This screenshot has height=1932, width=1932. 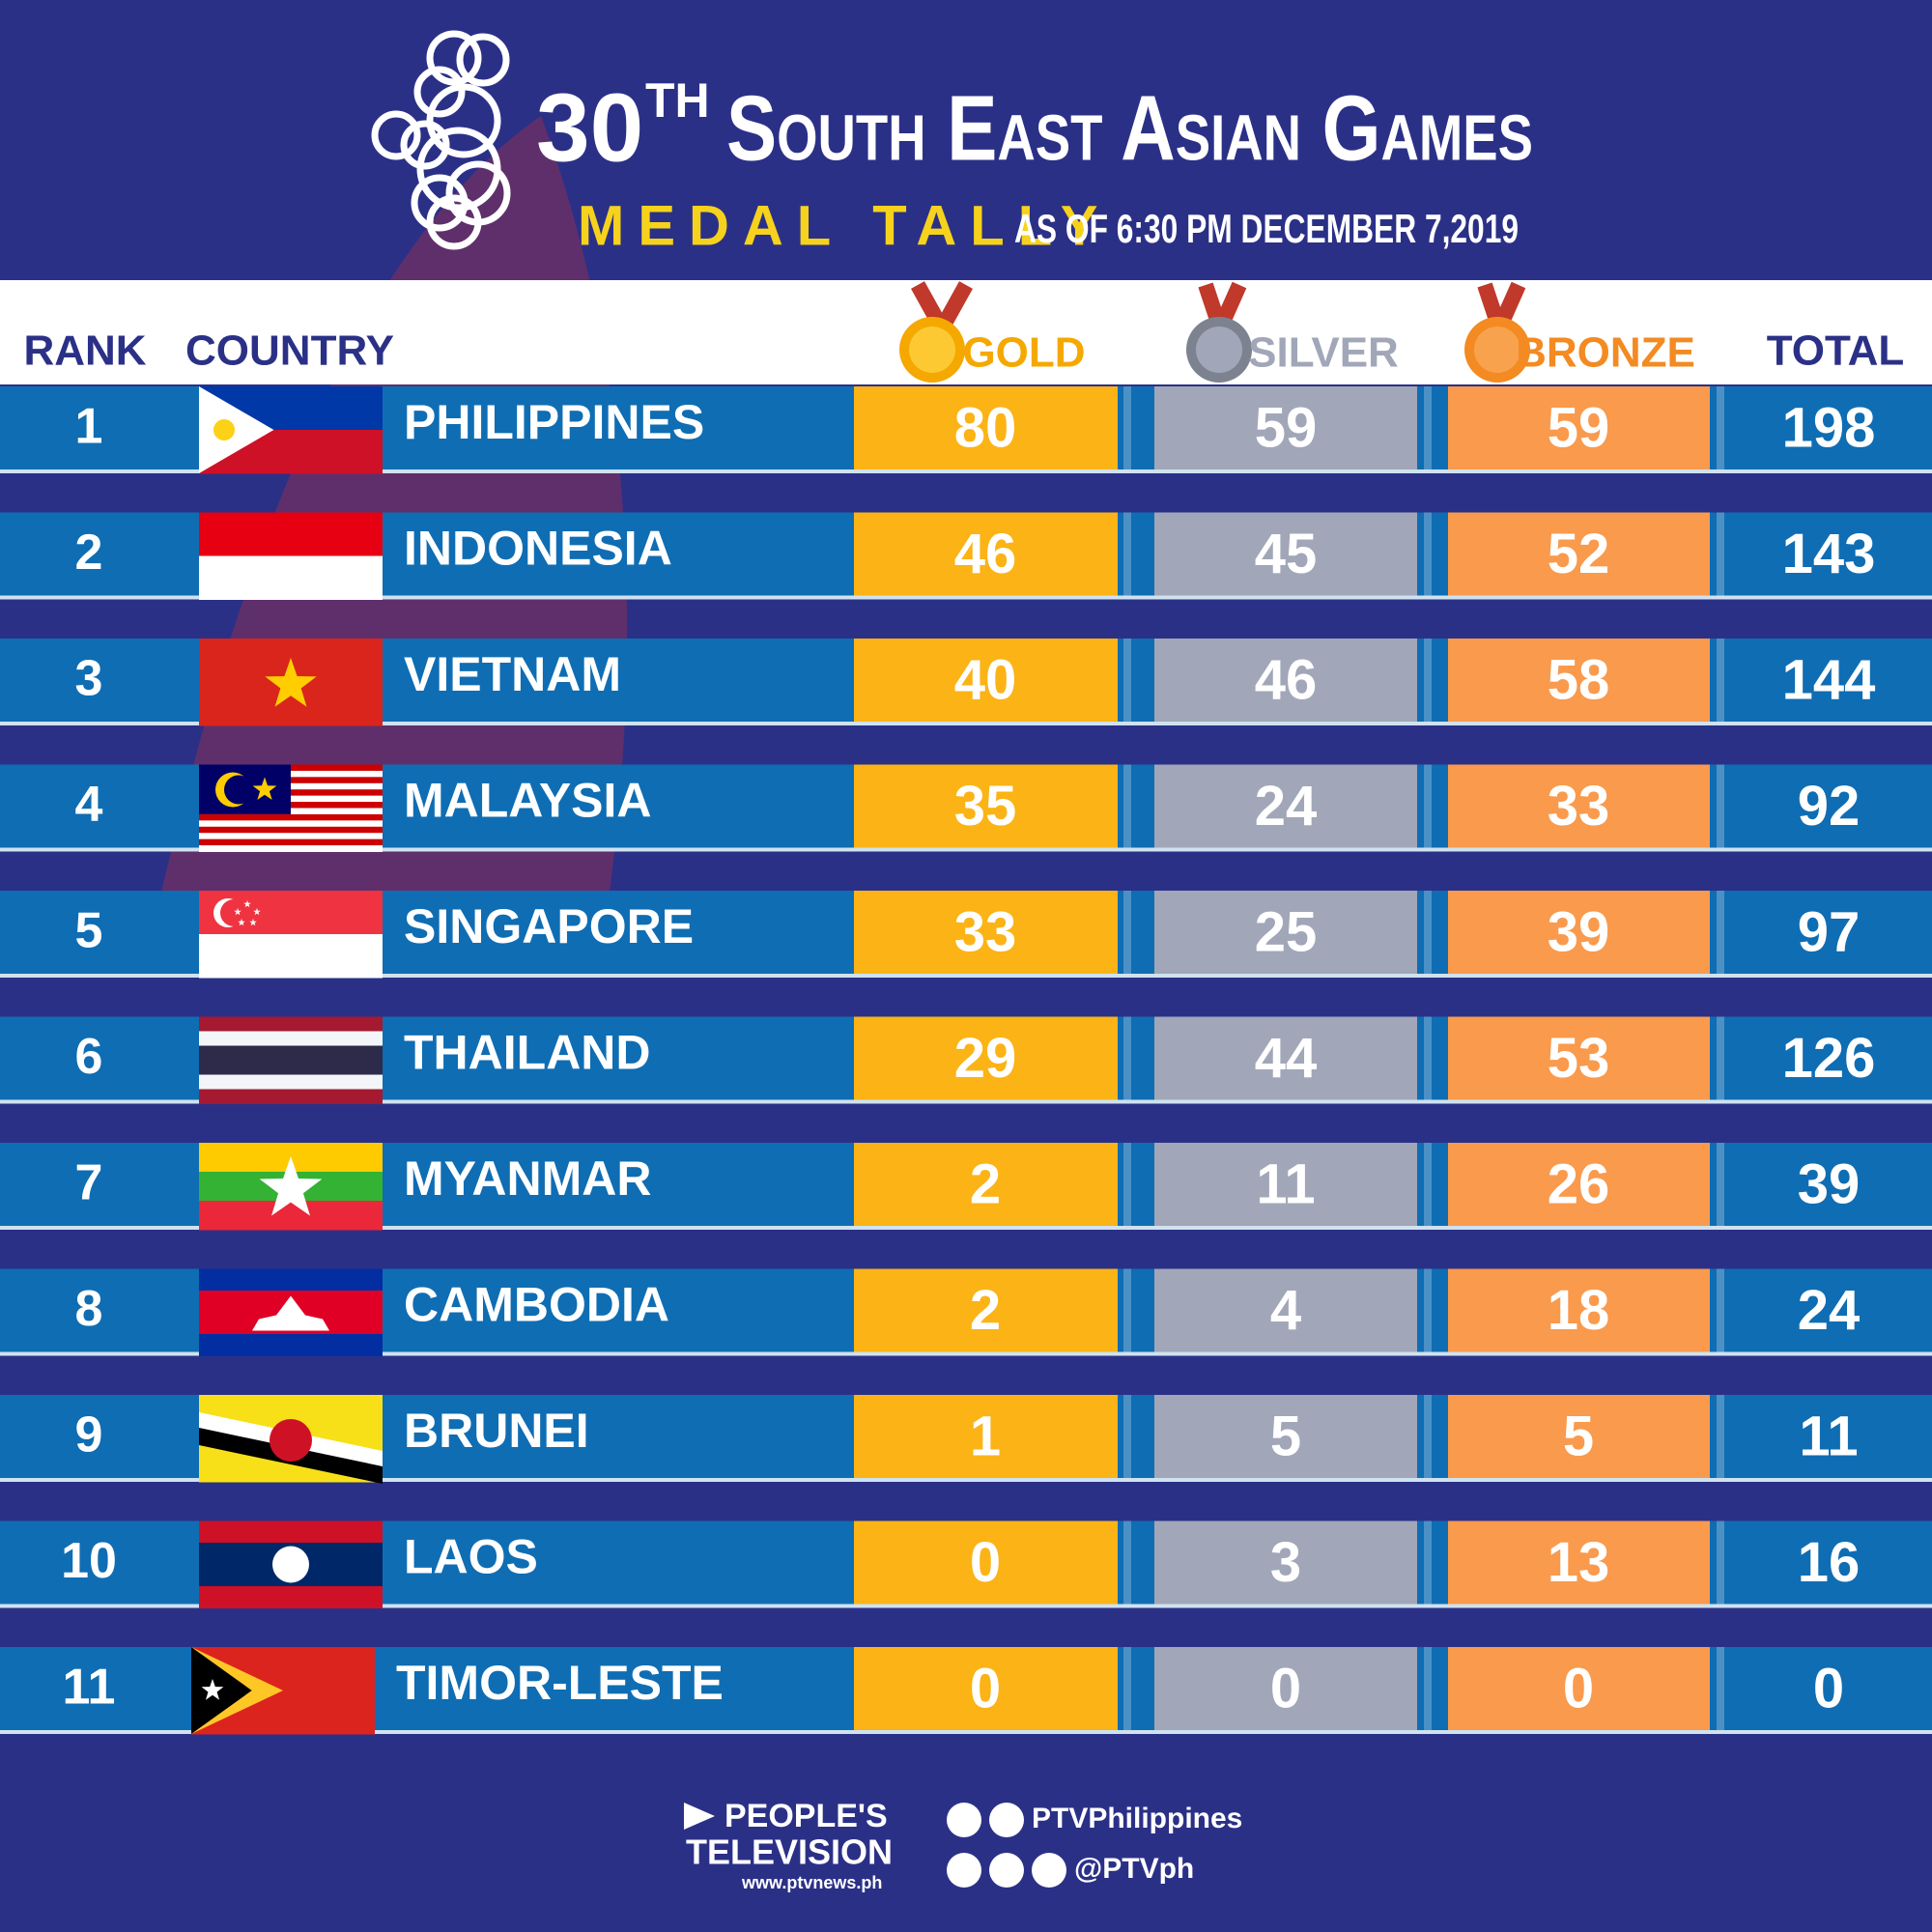 I want to click on column-header: GOLD, so click(x=1024, y=353).